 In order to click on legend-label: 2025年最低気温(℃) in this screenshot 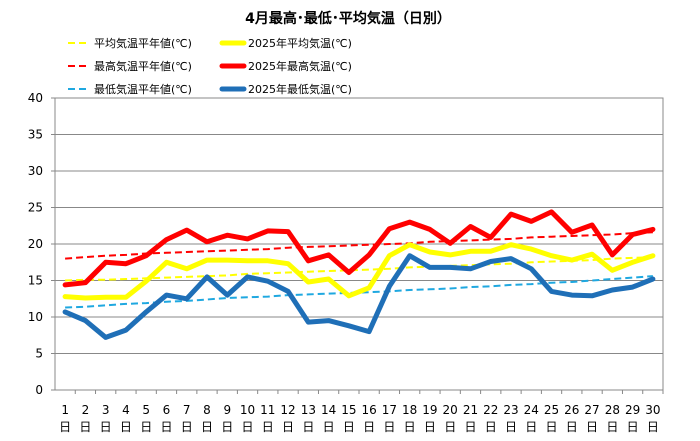, I will do `click(300, 89)`.